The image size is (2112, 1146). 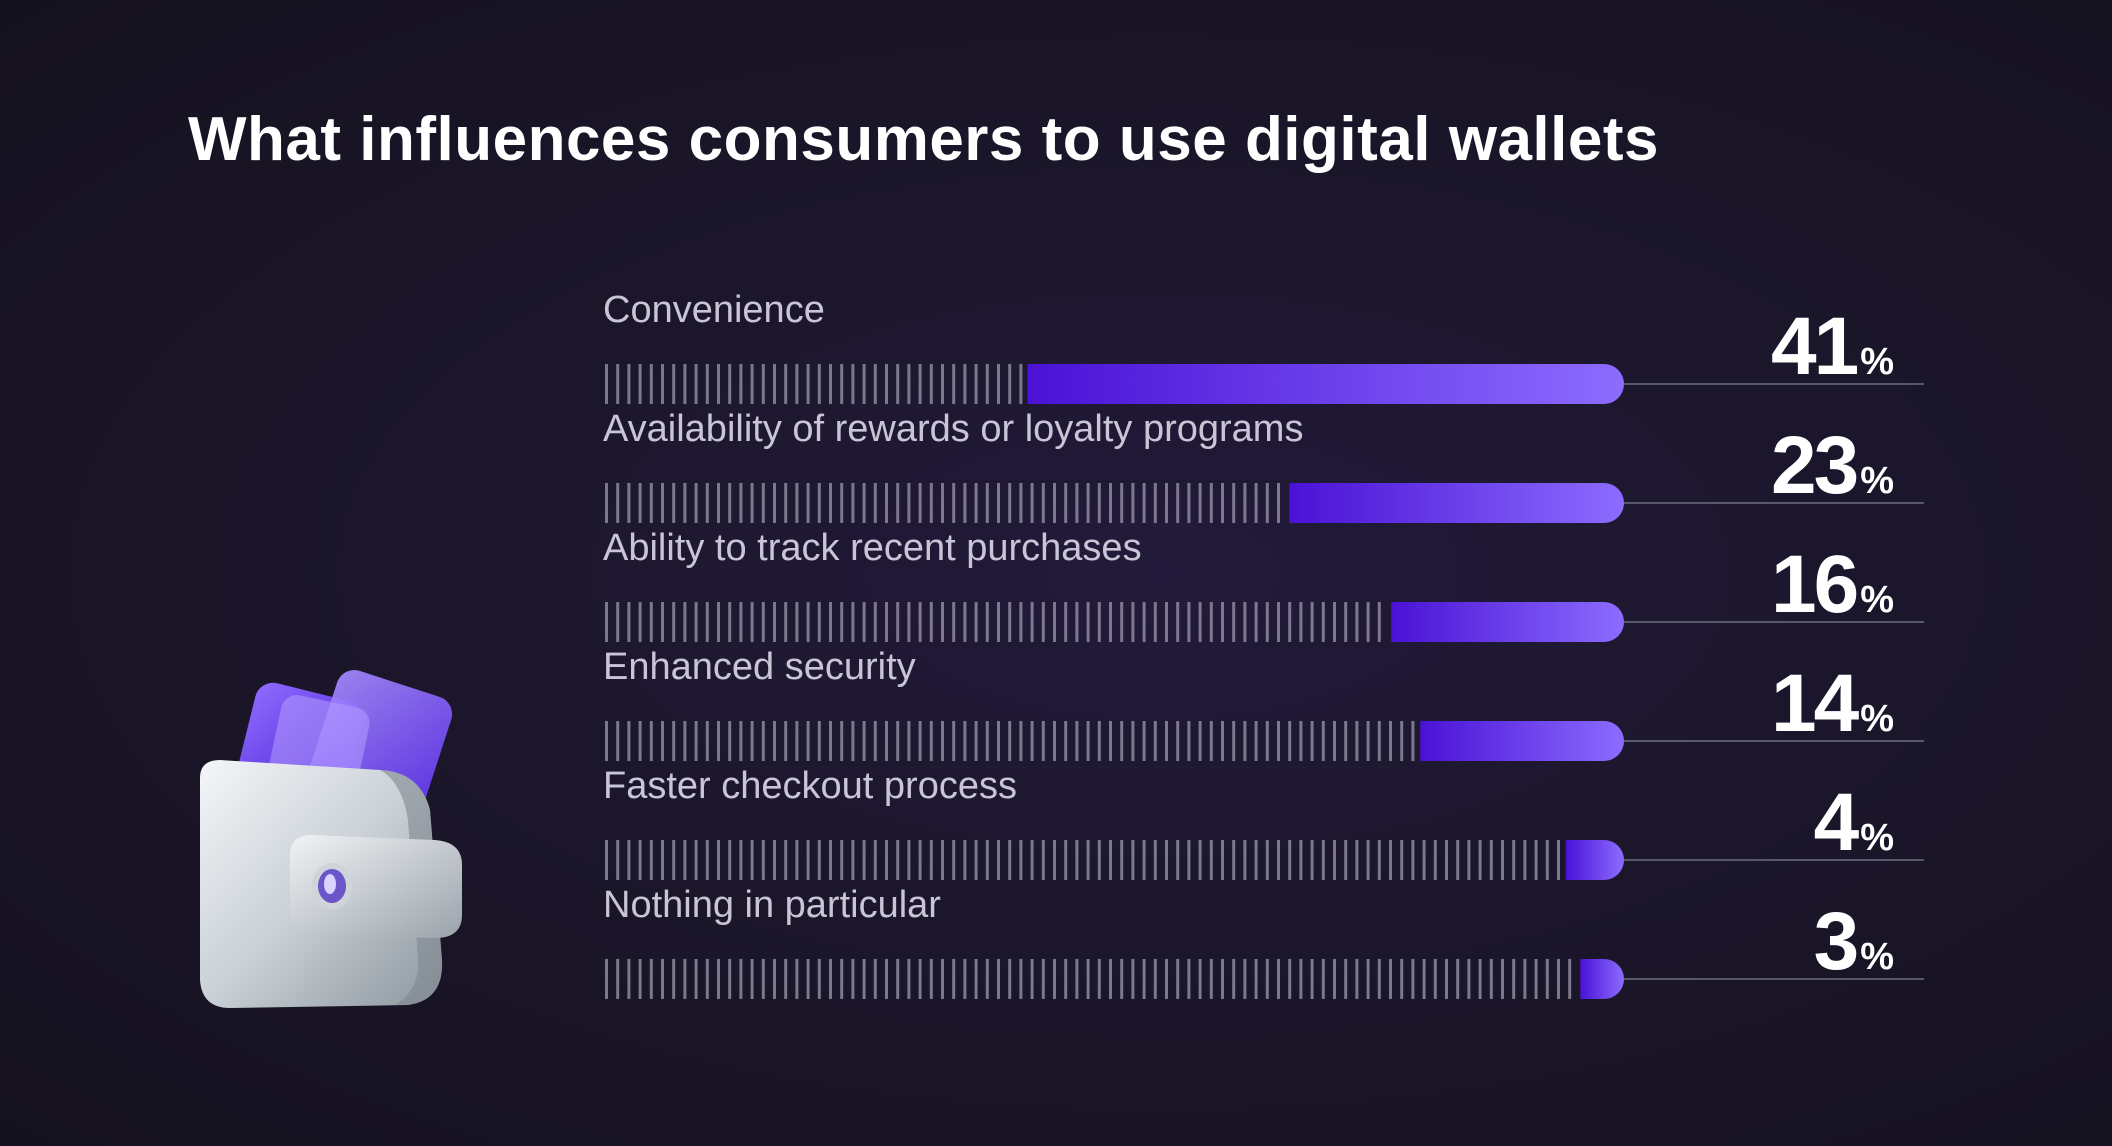 What do you see at coordinates (1837, 822) in the screenshot?
I see `value-number: 4` at bounding box center [1837, 822].